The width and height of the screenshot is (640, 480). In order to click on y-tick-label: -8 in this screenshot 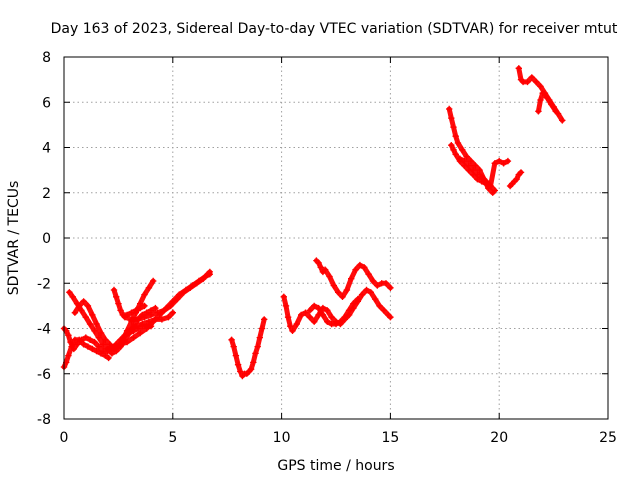, I will do `click(44, 420)`.